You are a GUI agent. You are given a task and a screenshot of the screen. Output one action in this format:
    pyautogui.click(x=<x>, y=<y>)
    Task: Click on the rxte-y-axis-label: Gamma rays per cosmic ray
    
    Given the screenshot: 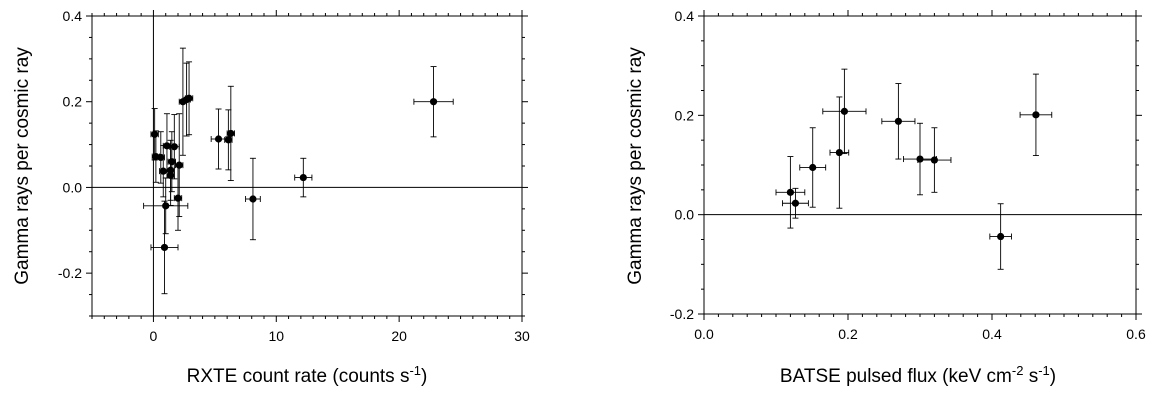 What is the action you would take?
    pyautogui.click(x=22, y=166)
    